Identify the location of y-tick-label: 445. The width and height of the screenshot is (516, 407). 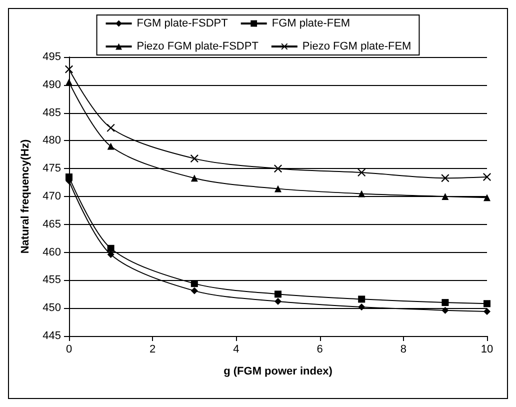
(51, 336).